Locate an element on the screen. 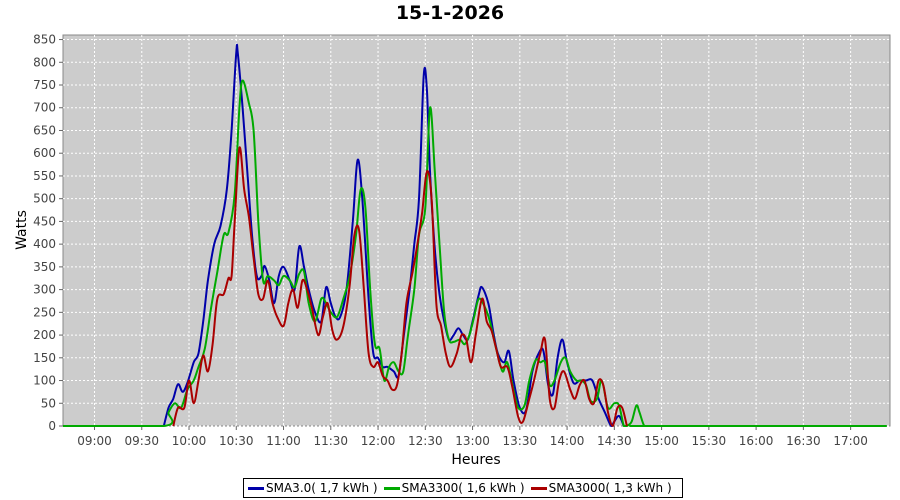 The image size is (900, 500). y-tick-label: 200 is located at coordinates (44, 335).